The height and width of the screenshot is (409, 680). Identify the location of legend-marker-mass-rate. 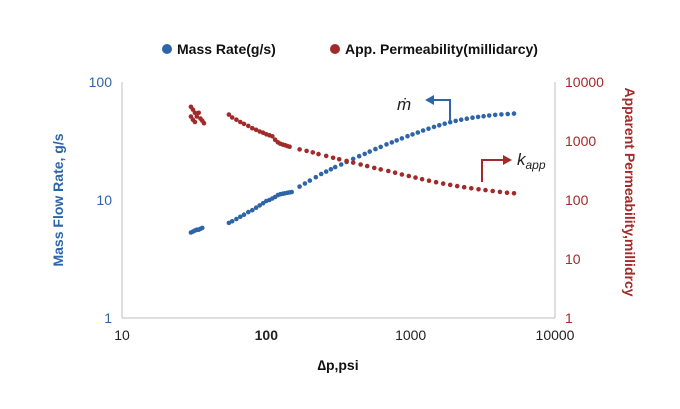
(167, 49).